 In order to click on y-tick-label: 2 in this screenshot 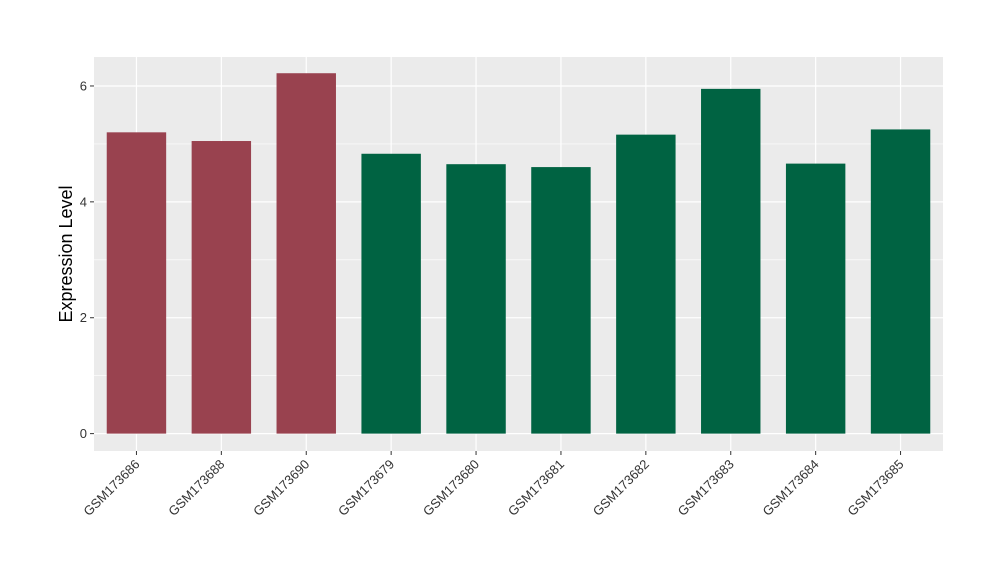, I will do `click(83, 317)`.